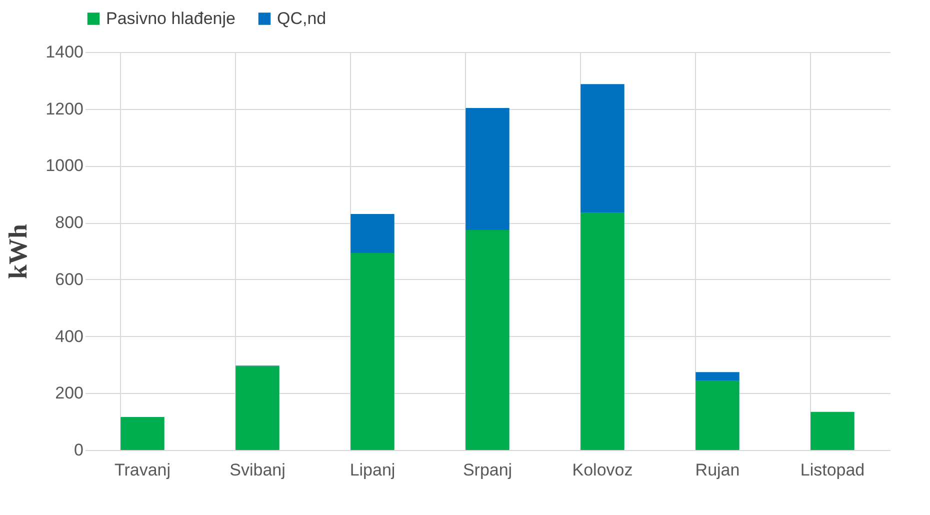 Image resolution: width=930 pixels, height=515 pixels. What do you see at coordinates (69, 393) in the screenshot?
I see `y-tick-label: 200` at bounding box center [69, 393].